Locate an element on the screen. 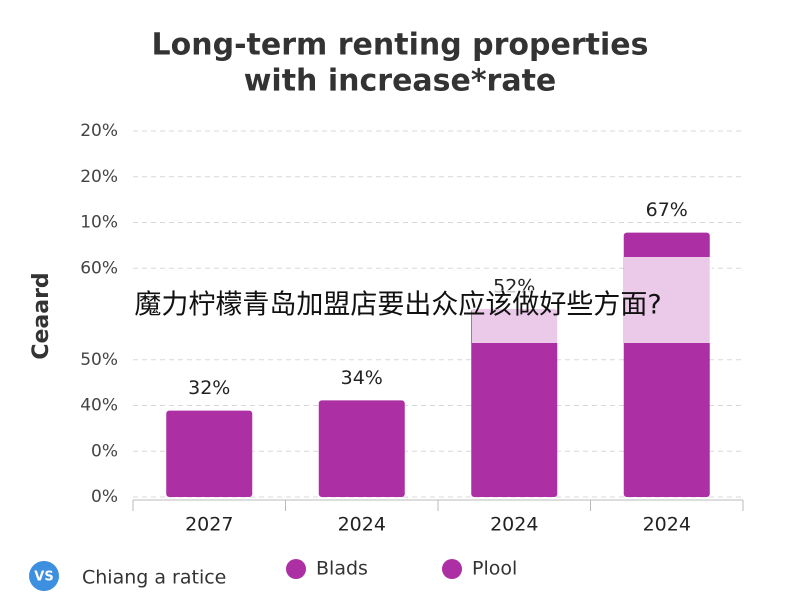  y-tick-label: 60% is located at coordinates (99, 268).